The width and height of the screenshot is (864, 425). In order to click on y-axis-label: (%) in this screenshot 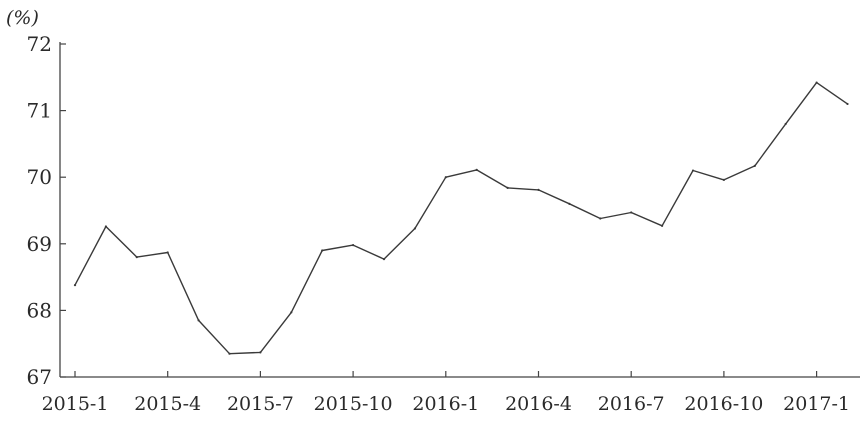, I will do `click(22, 18)`.